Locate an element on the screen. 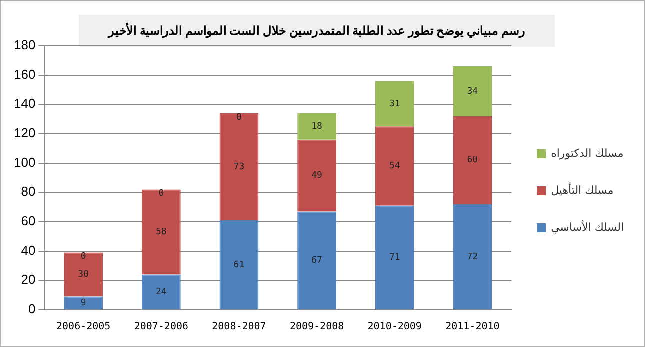  chart-title: رسم مبياني يوضح تطور عدد الطلبة المتمدرسين خلال الست المواسم الدراسية الأخير is located at coordinates (317, 31).